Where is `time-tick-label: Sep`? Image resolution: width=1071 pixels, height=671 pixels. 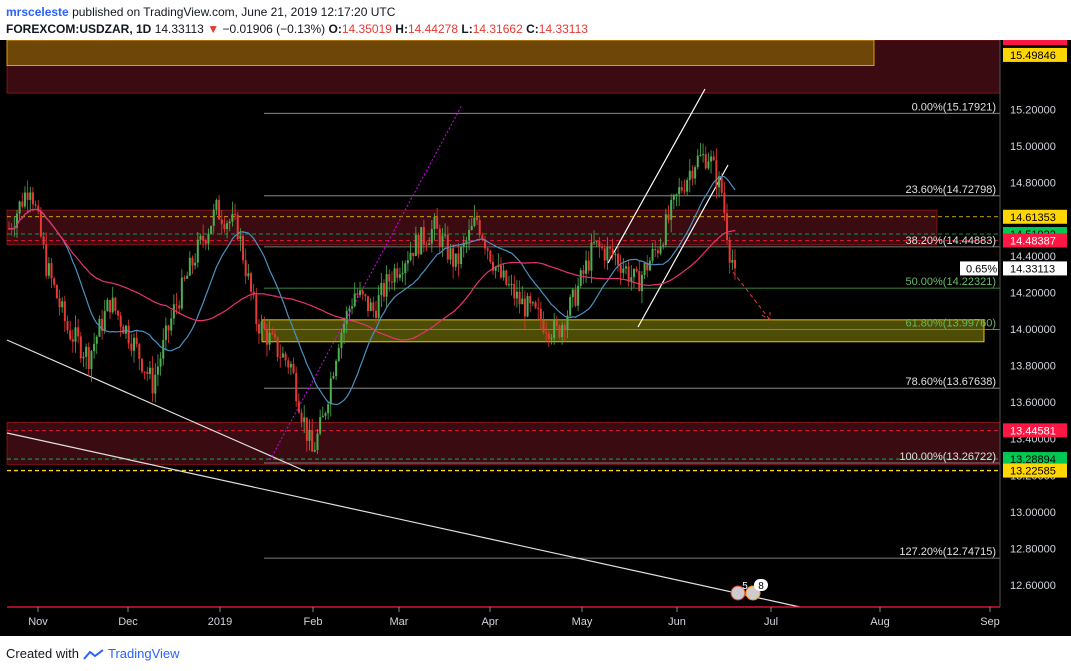
time-tick-label: Sep is located at coordinates (990, 622).